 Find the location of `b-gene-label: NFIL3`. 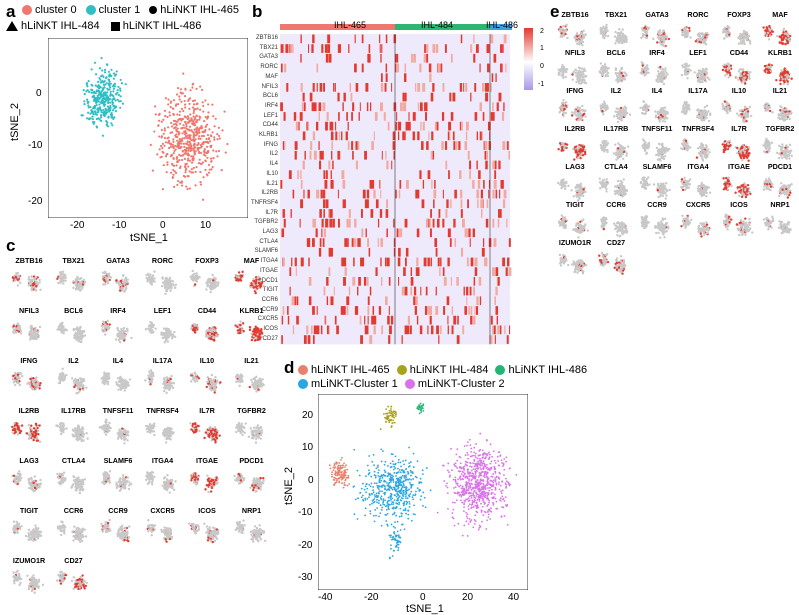

b-gene-label: NFIL3 is located at coordinates (269, 86).